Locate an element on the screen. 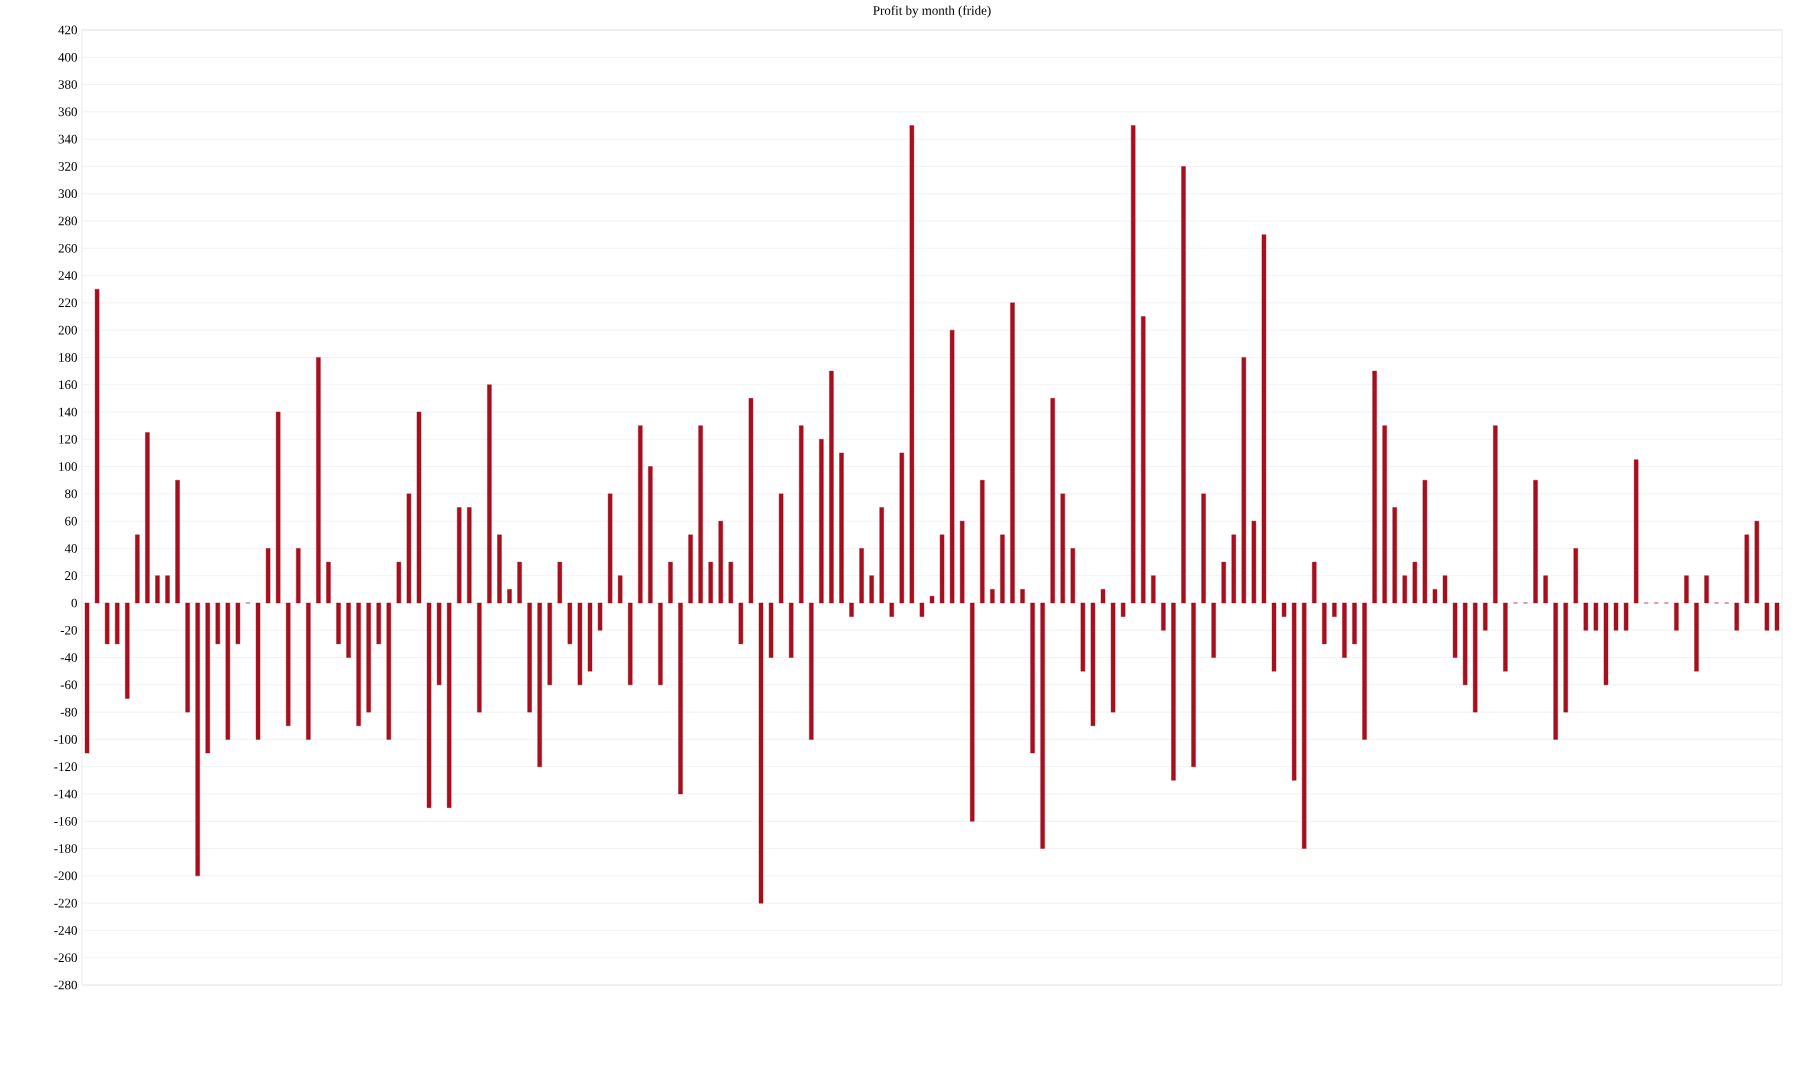  y-tick-label: 140 is located at coordinates (68, 412).